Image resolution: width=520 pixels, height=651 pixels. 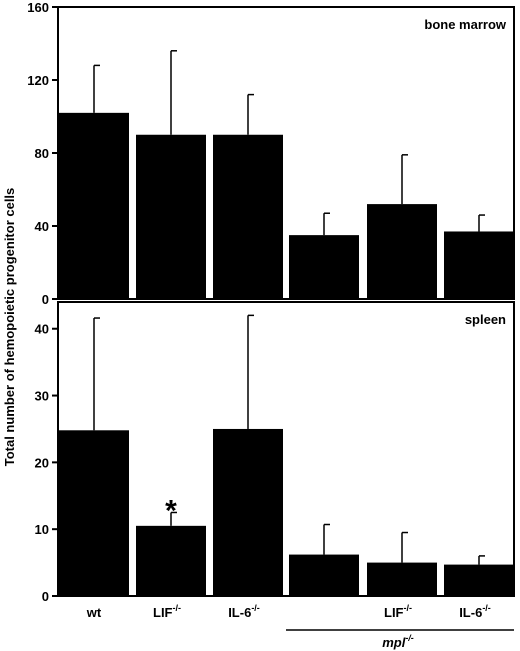 I want to click on significance-marker: *, so click(x=171, y=510).